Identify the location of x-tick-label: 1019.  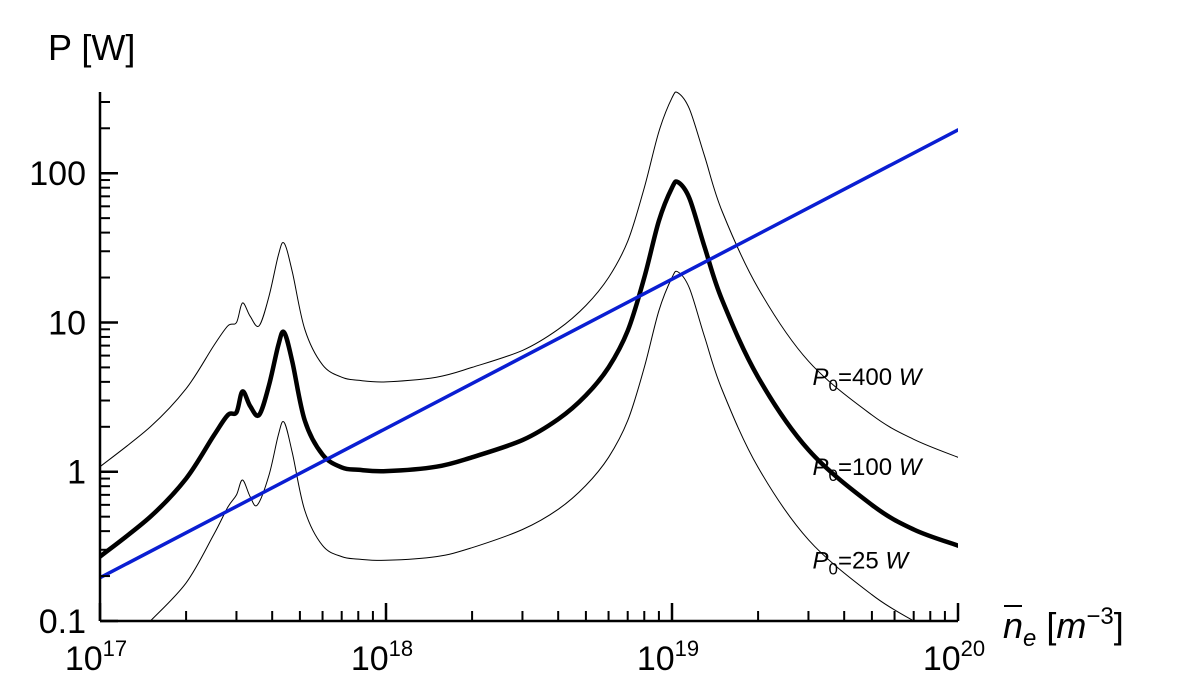
(668, 657).